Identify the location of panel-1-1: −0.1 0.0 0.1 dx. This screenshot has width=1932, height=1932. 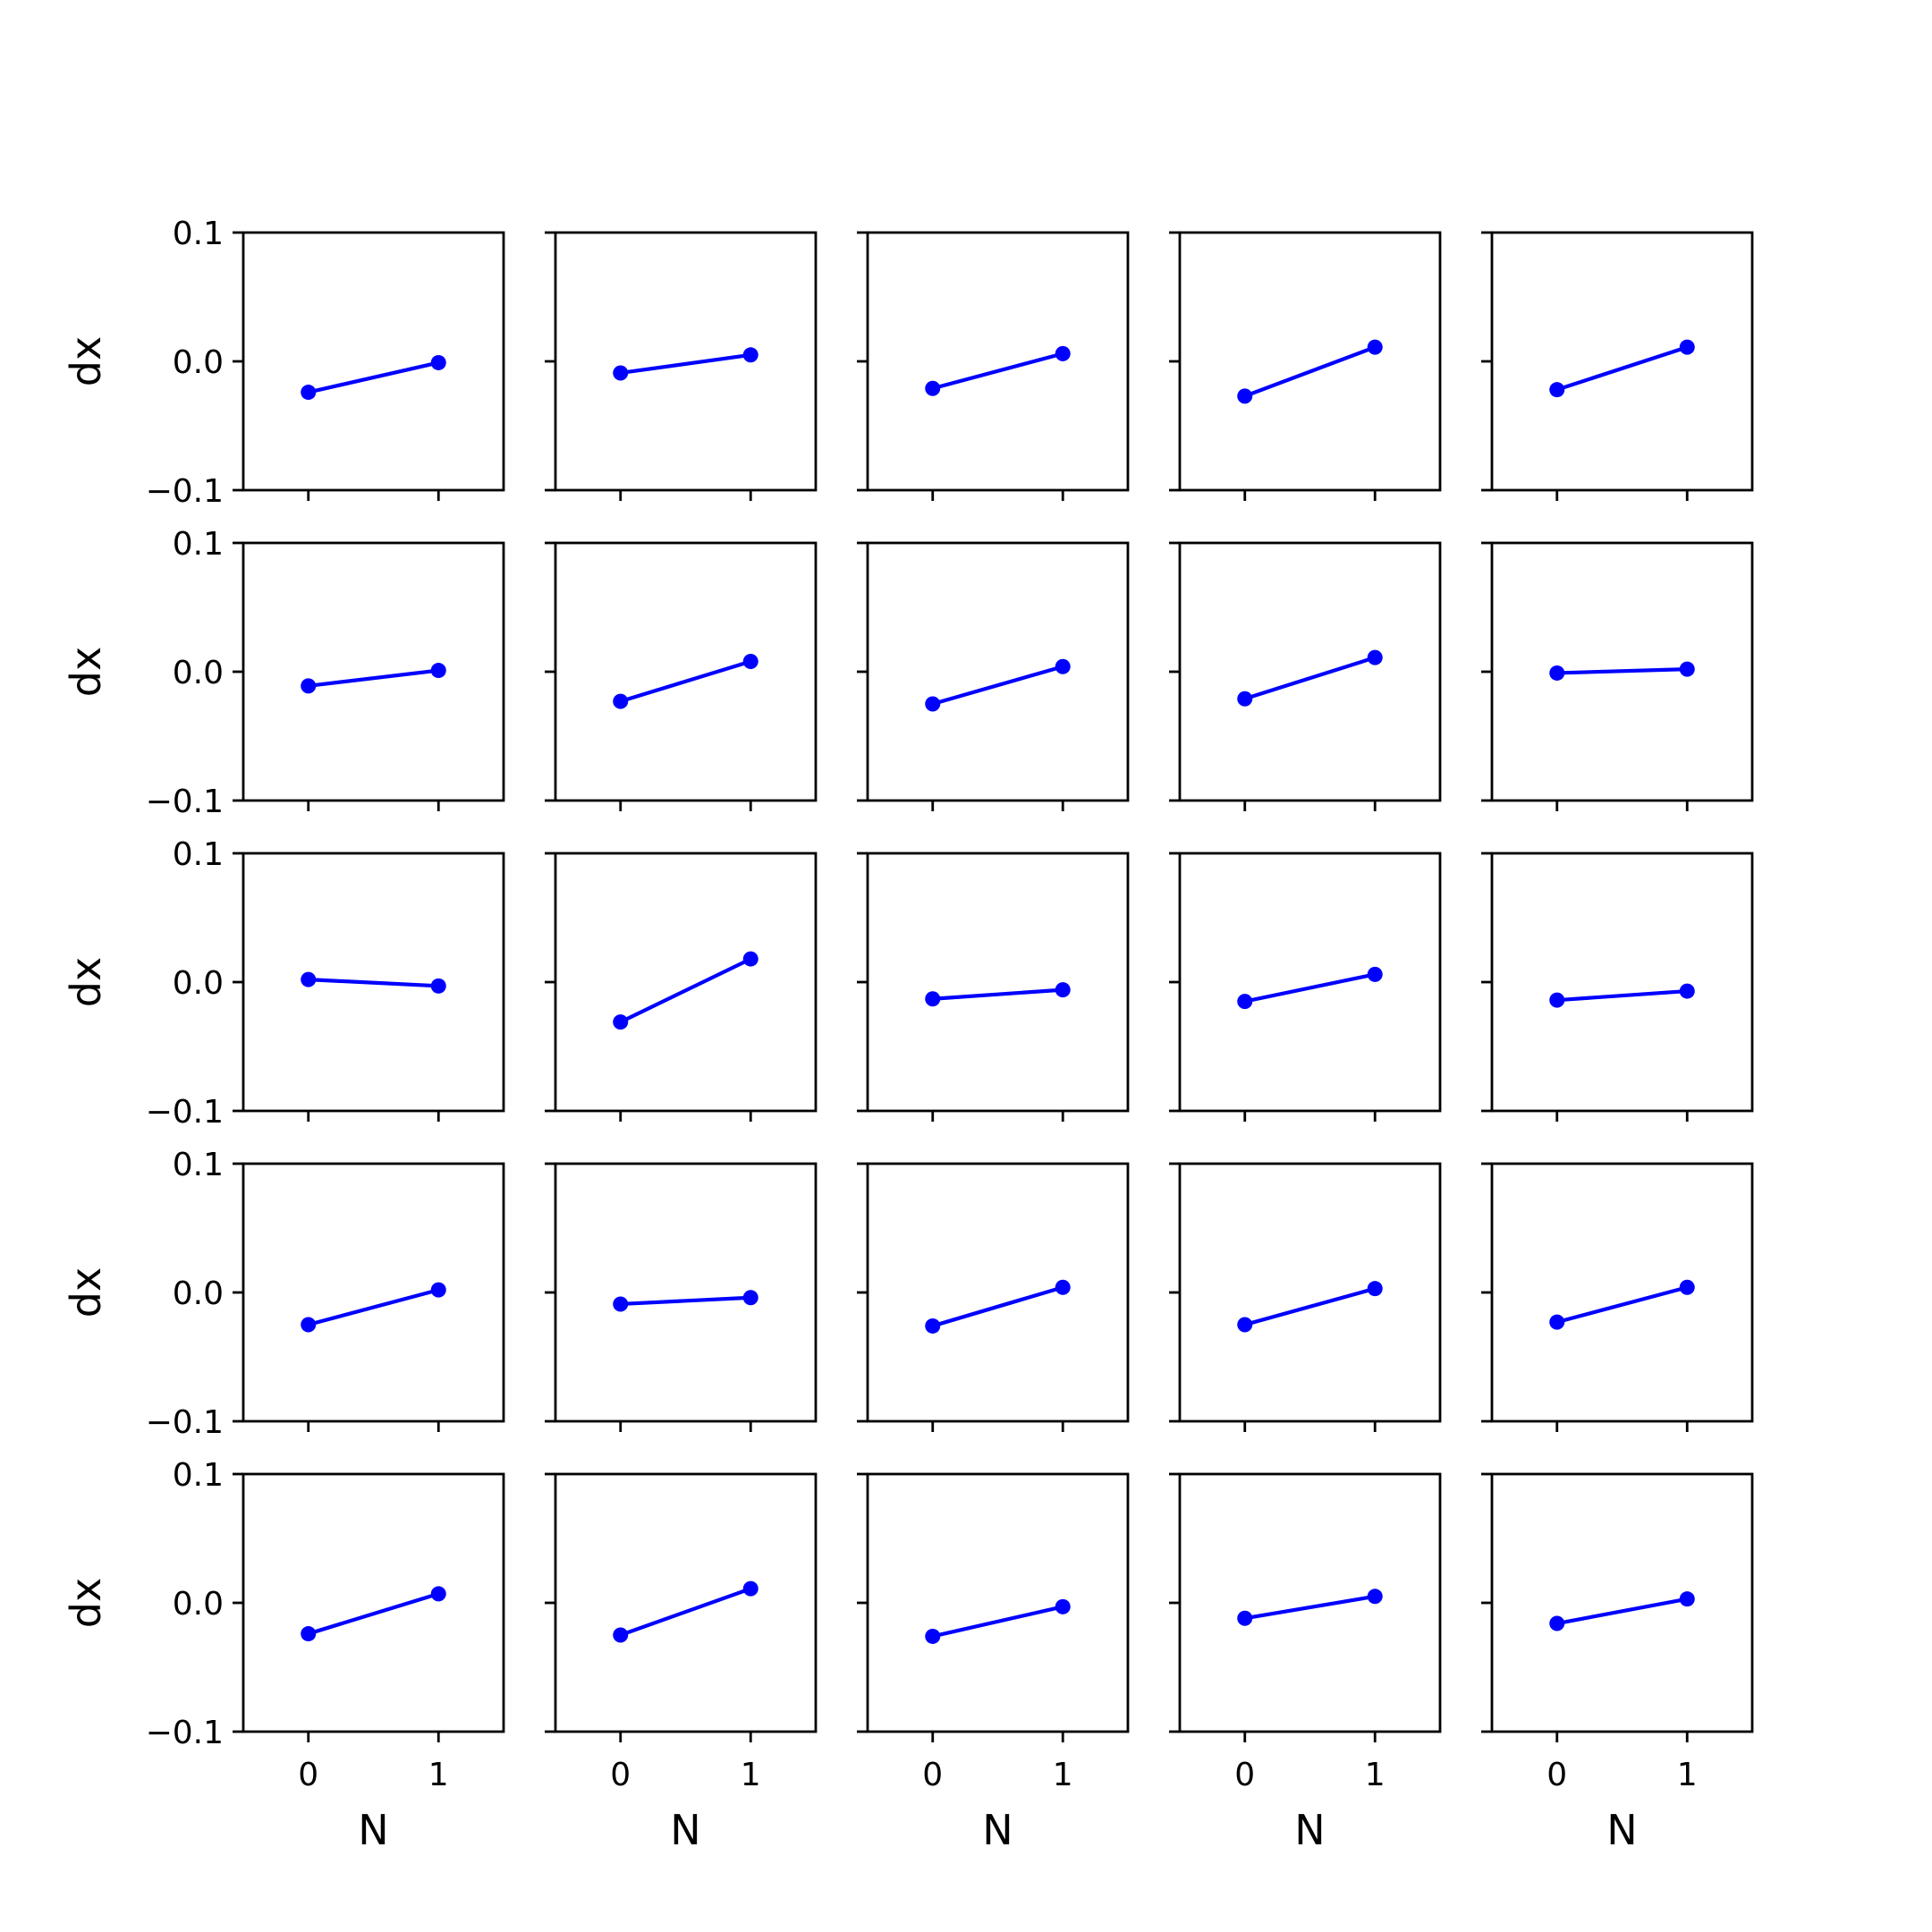
(283, 363).